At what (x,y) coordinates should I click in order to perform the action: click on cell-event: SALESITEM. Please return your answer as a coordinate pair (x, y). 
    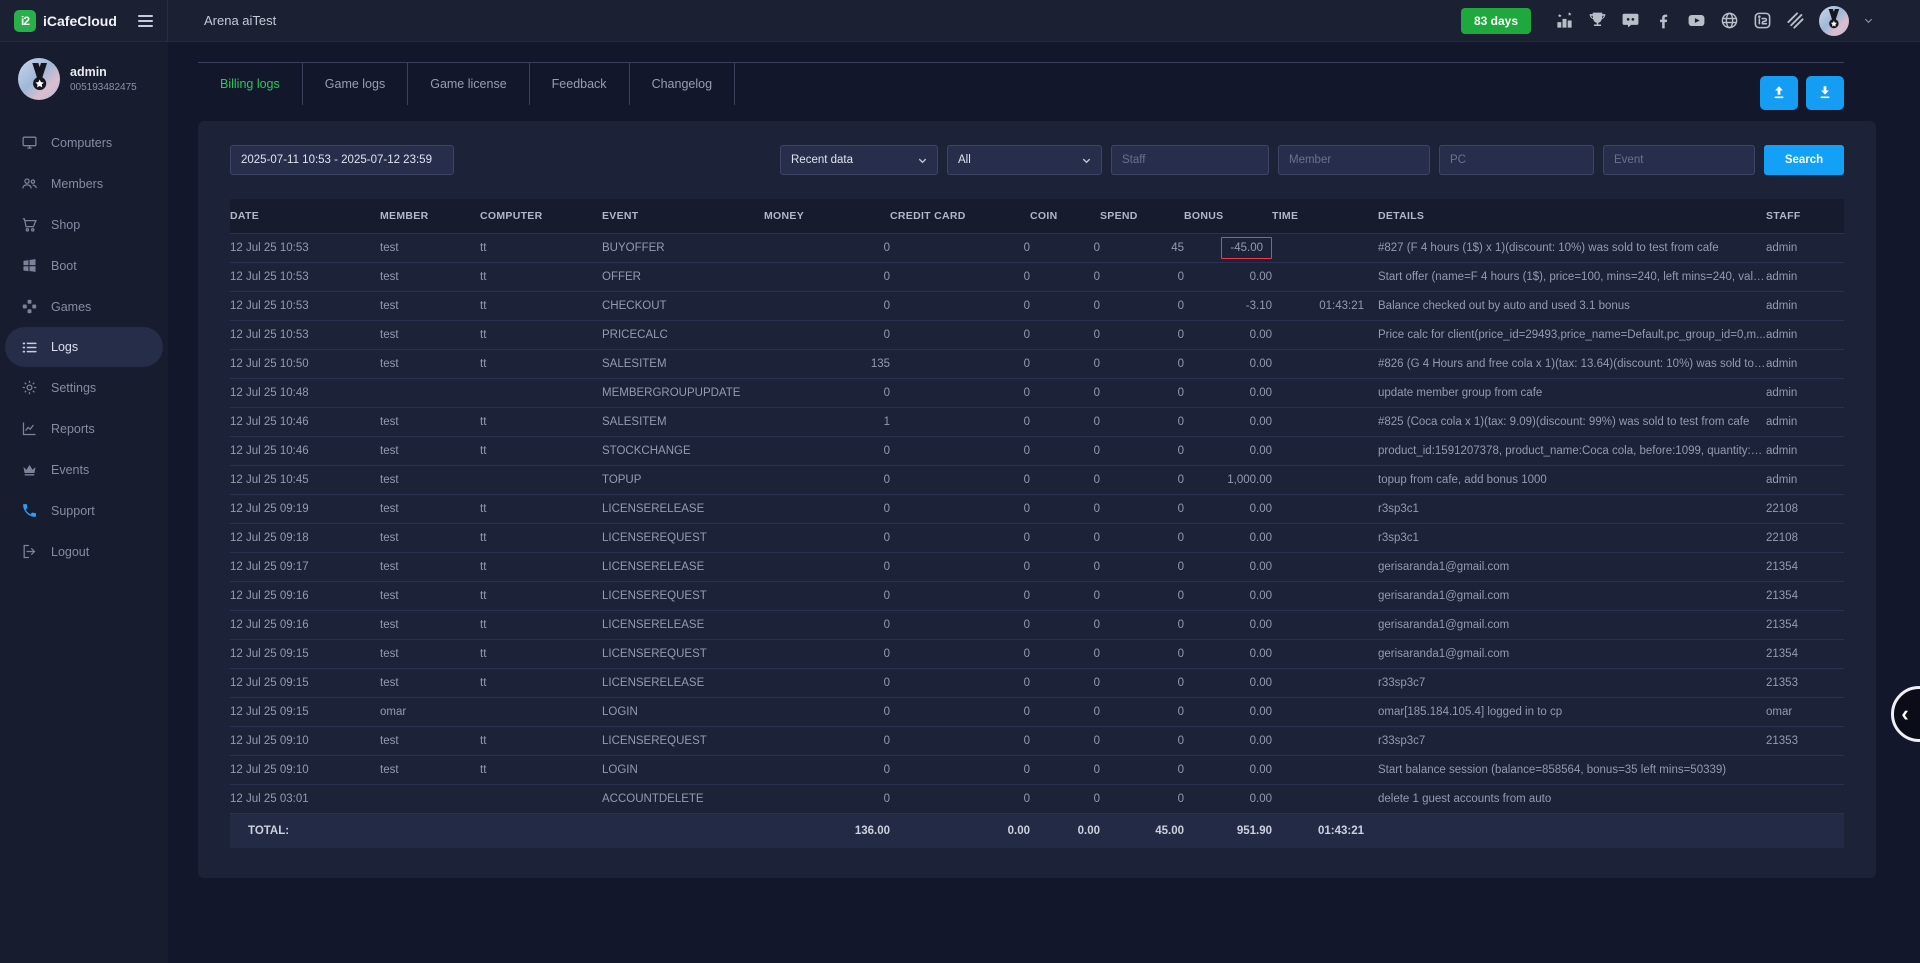
    Looking at the image, I should click on (683, 422).